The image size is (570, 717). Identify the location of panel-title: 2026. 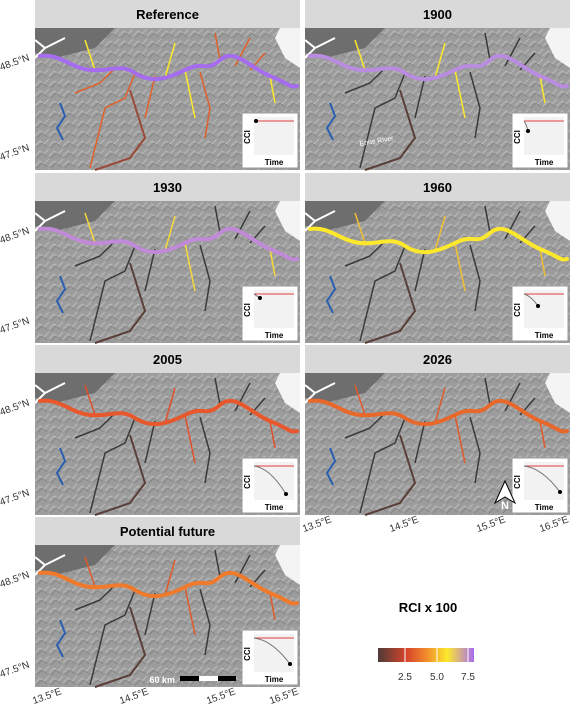
(437, 359).